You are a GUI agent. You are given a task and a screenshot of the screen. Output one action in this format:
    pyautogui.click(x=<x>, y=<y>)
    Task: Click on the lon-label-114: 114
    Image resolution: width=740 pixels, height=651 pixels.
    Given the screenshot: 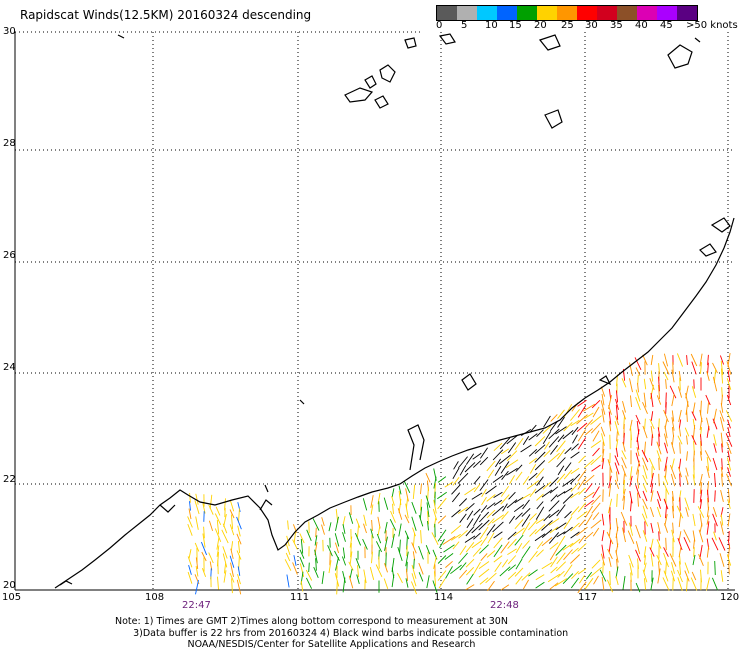 What is the action you would take?
    pyautogui.click(x=443, y=597)
    